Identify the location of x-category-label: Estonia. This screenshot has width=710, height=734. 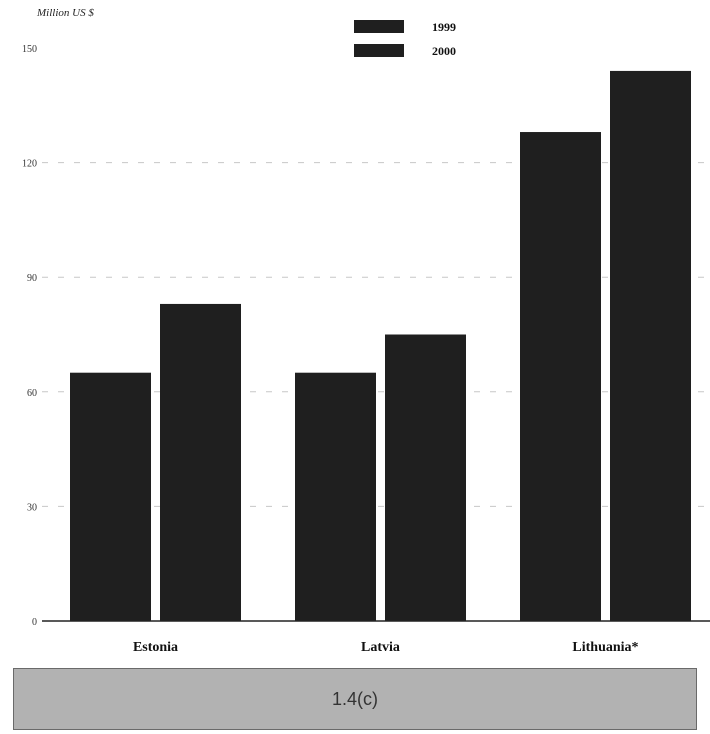
(155, 647).